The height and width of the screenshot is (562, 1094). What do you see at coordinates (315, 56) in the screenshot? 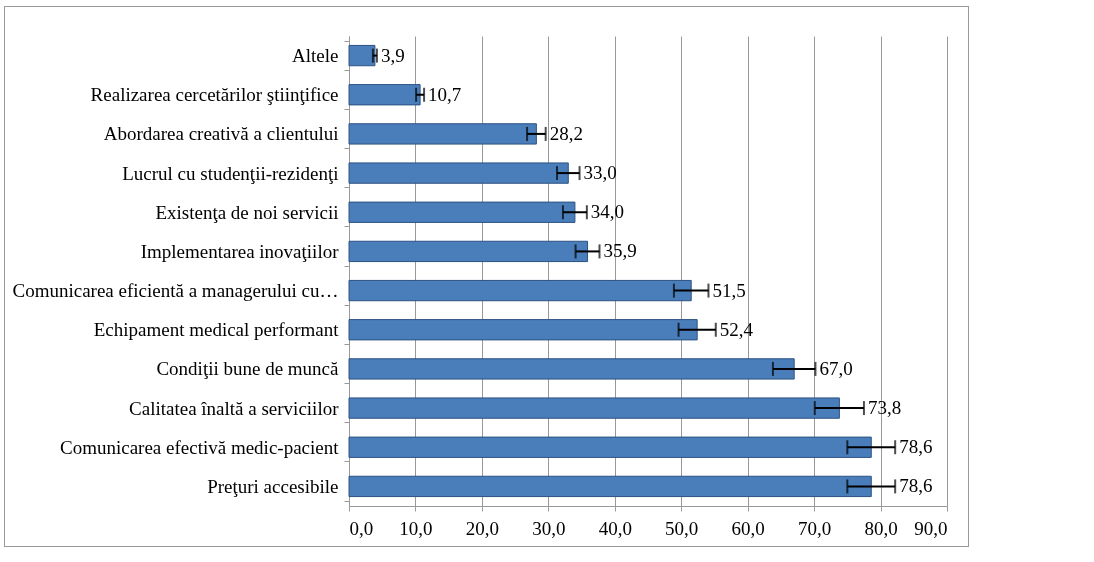
I see `y-tick-label: Altele` at bounding box center [315, 56].